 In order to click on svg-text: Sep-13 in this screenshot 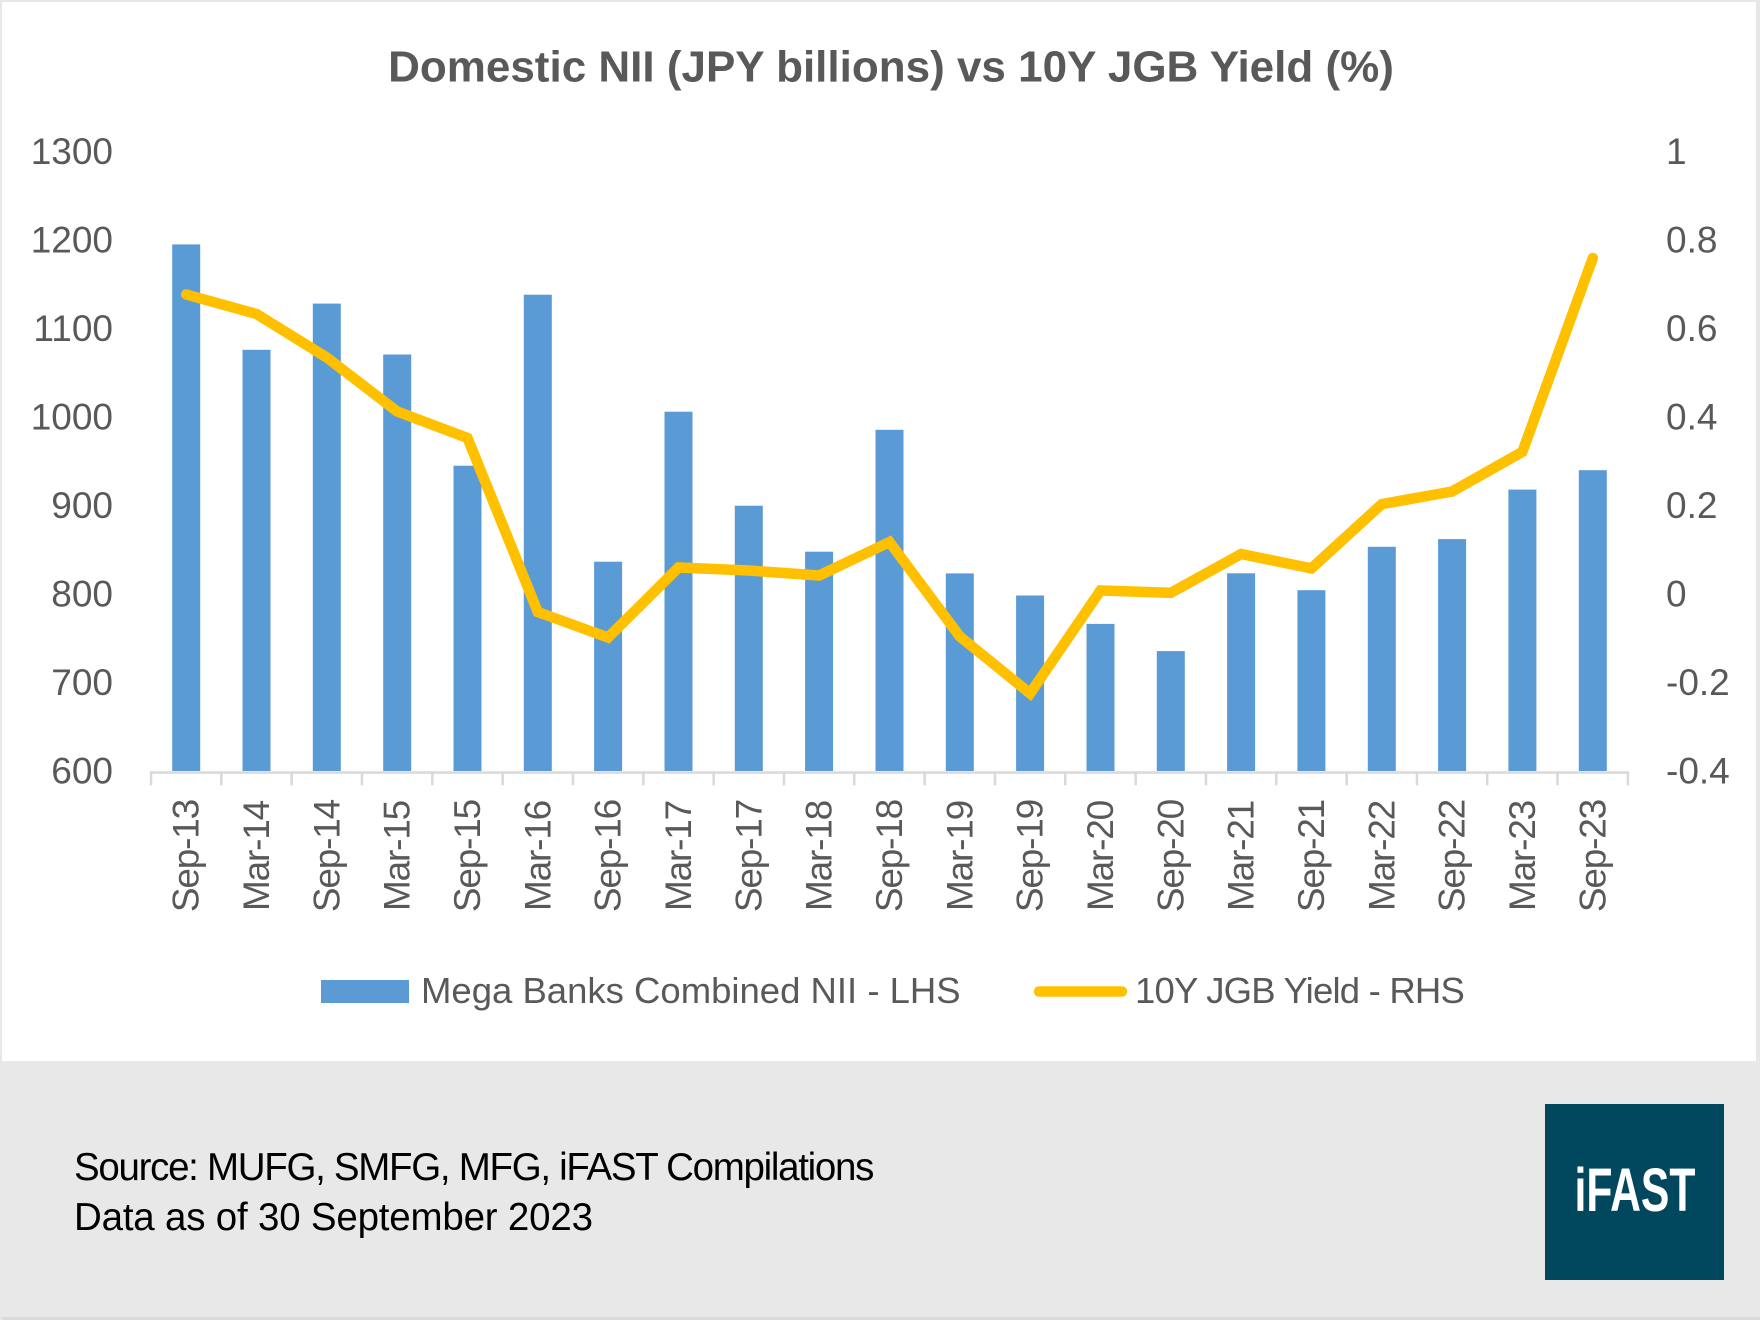, I will do `click(186, 856)`.